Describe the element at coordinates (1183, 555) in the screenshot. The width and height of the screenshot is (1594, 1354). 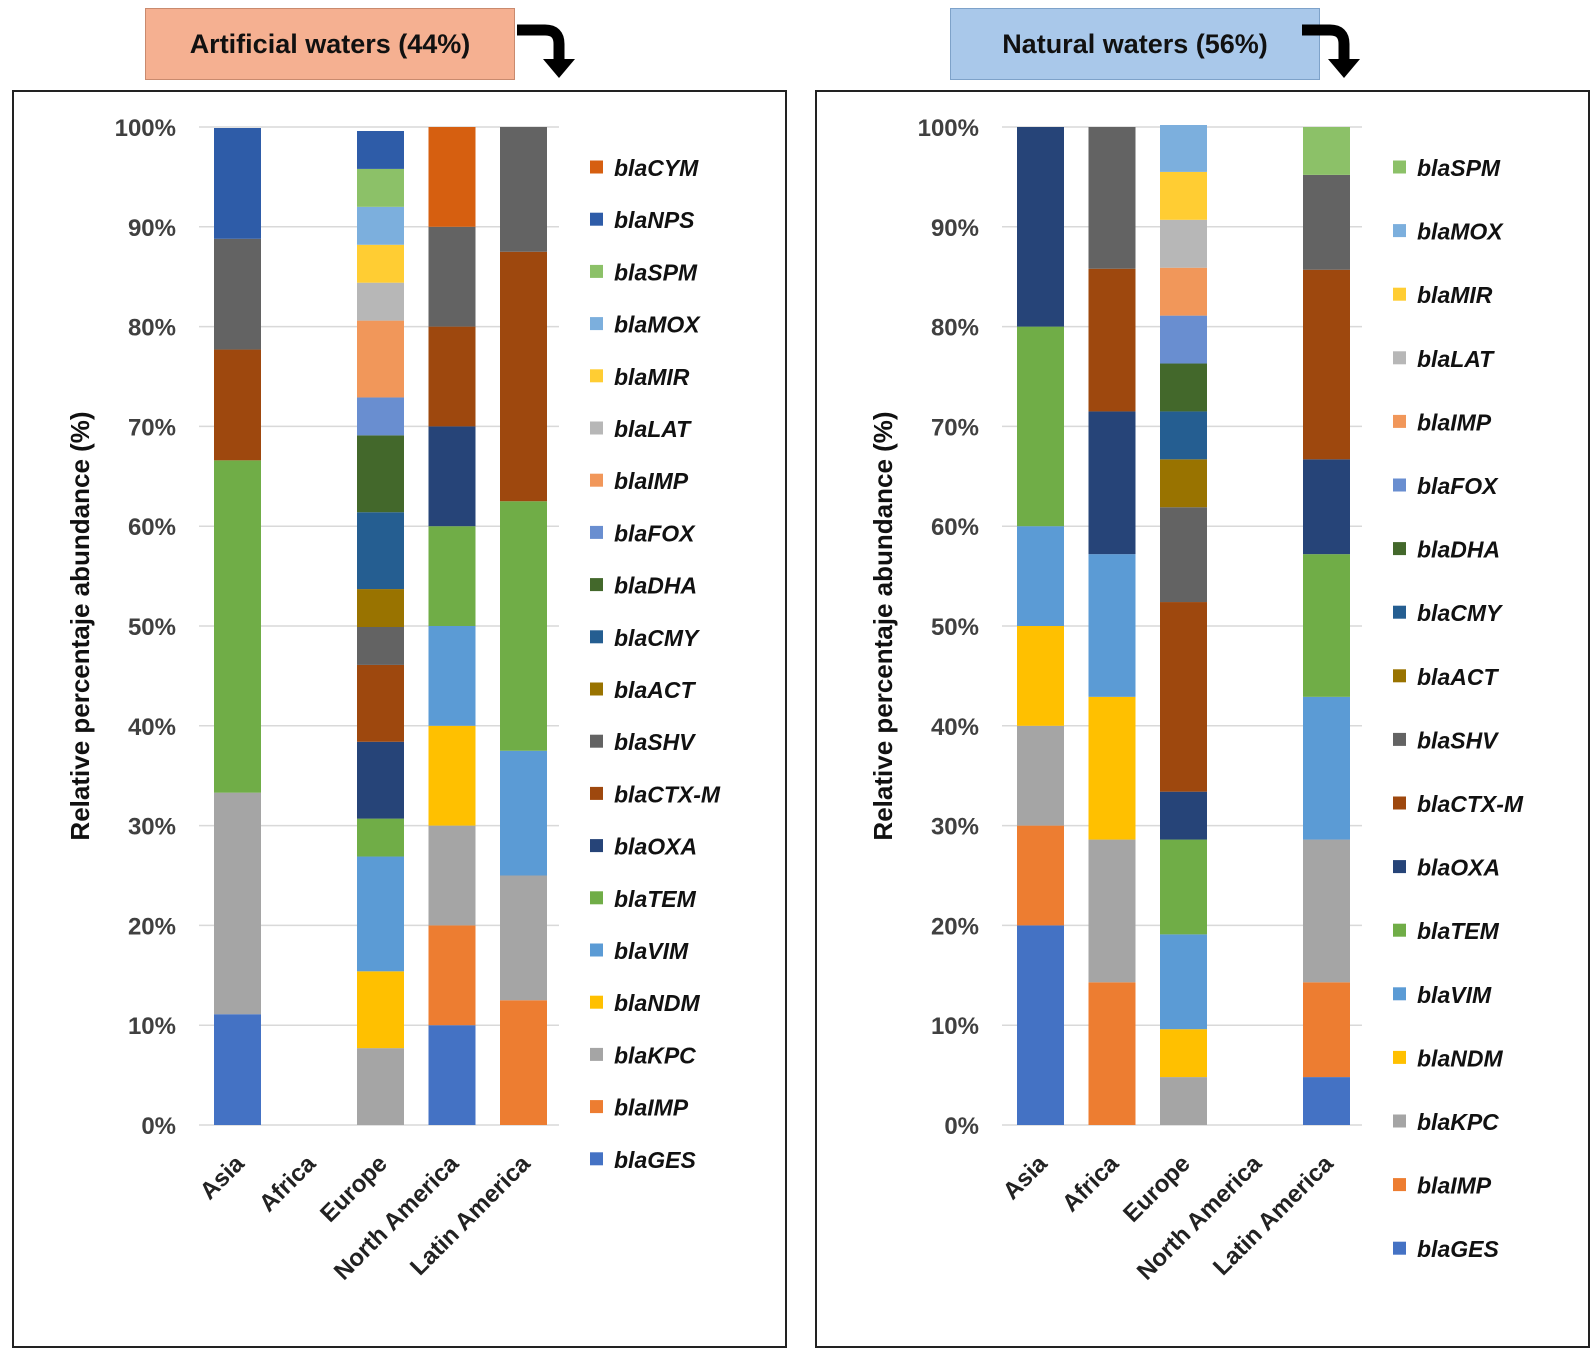
I see `bar-segment-blashv-europe` at that location.